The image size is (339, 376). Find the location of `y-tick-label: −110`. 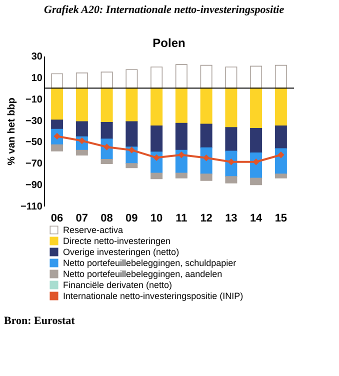

y-tick-label: −110 is located at coordinates (31, 207).